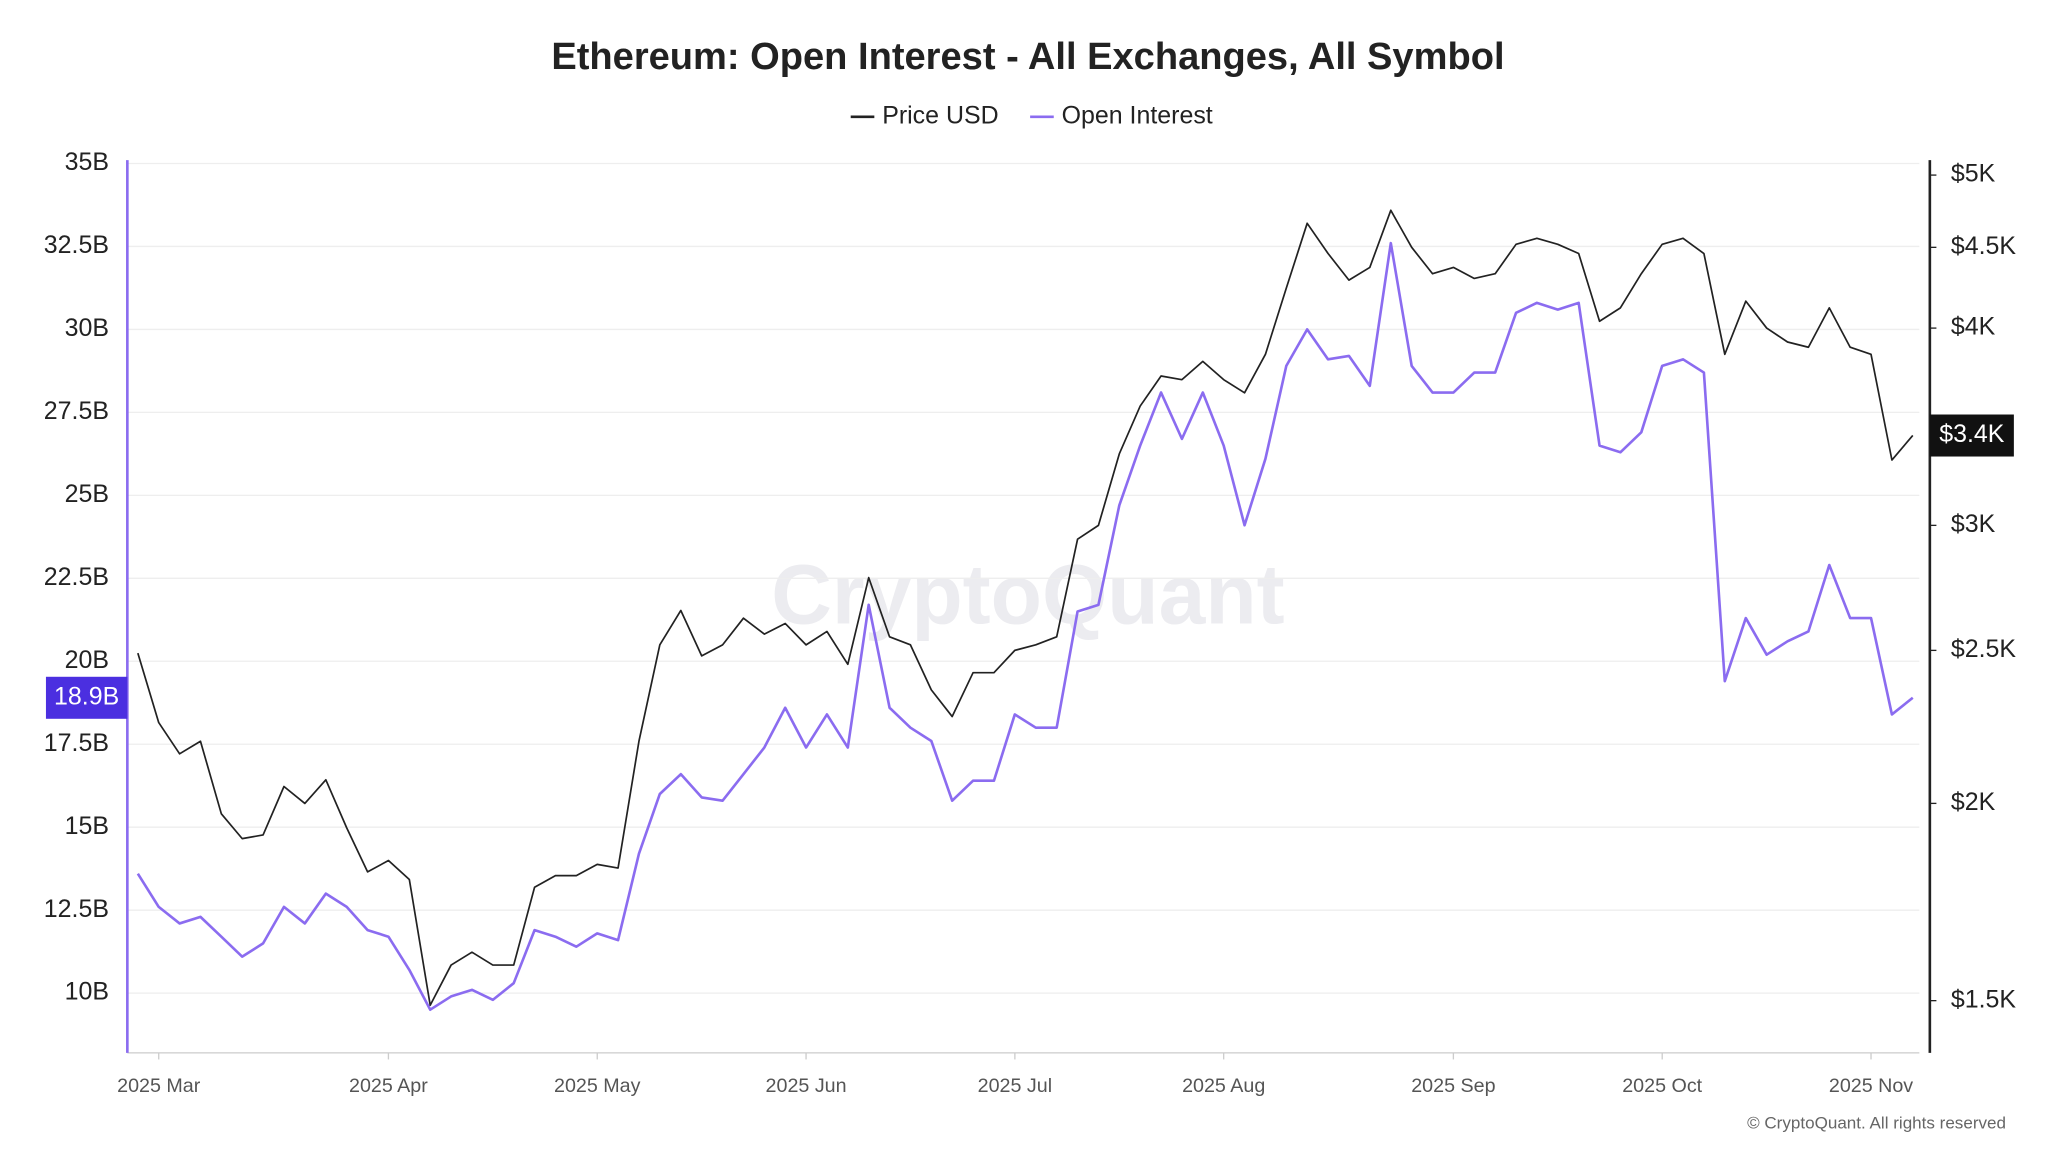  I want to click on last-value-label: 18.9B, so click(86, 696).